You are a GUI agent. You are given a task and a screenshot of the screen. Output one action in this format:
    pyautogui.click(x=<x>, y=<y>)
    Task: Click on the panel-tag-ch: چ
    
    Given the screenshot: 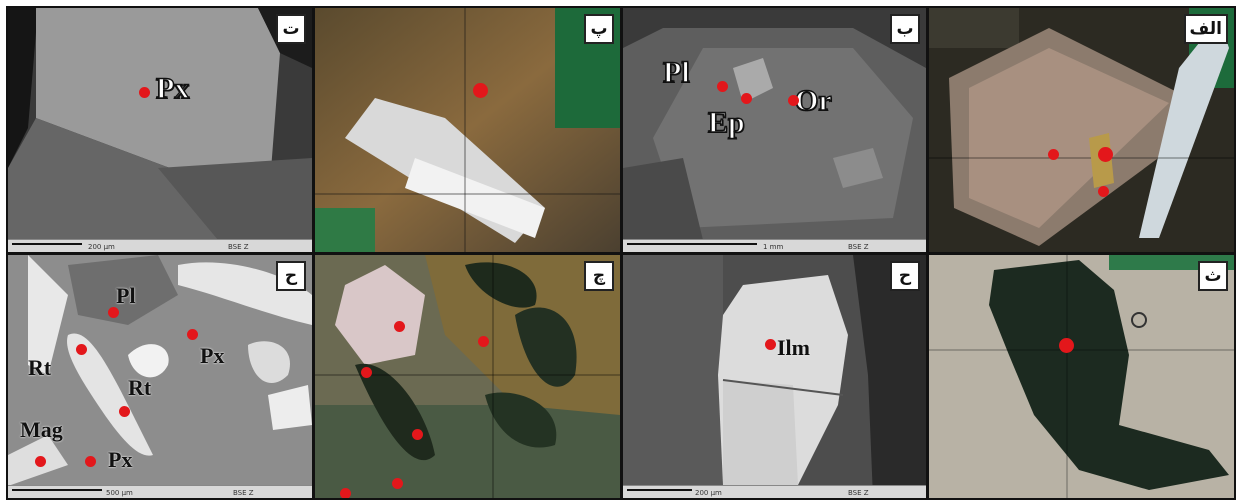 What is the action you would take?
    pyautogui.click(x=599, y=276)
    